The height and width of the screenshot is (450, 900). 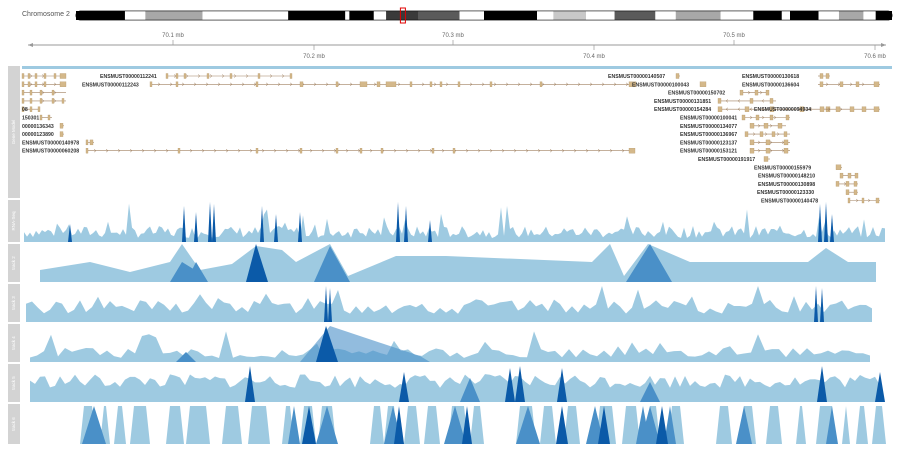 What do you see at coordinates (38, 127) in the screenshot?
I see `transcript-label: 00000136343` at bounding box center [38, 127].